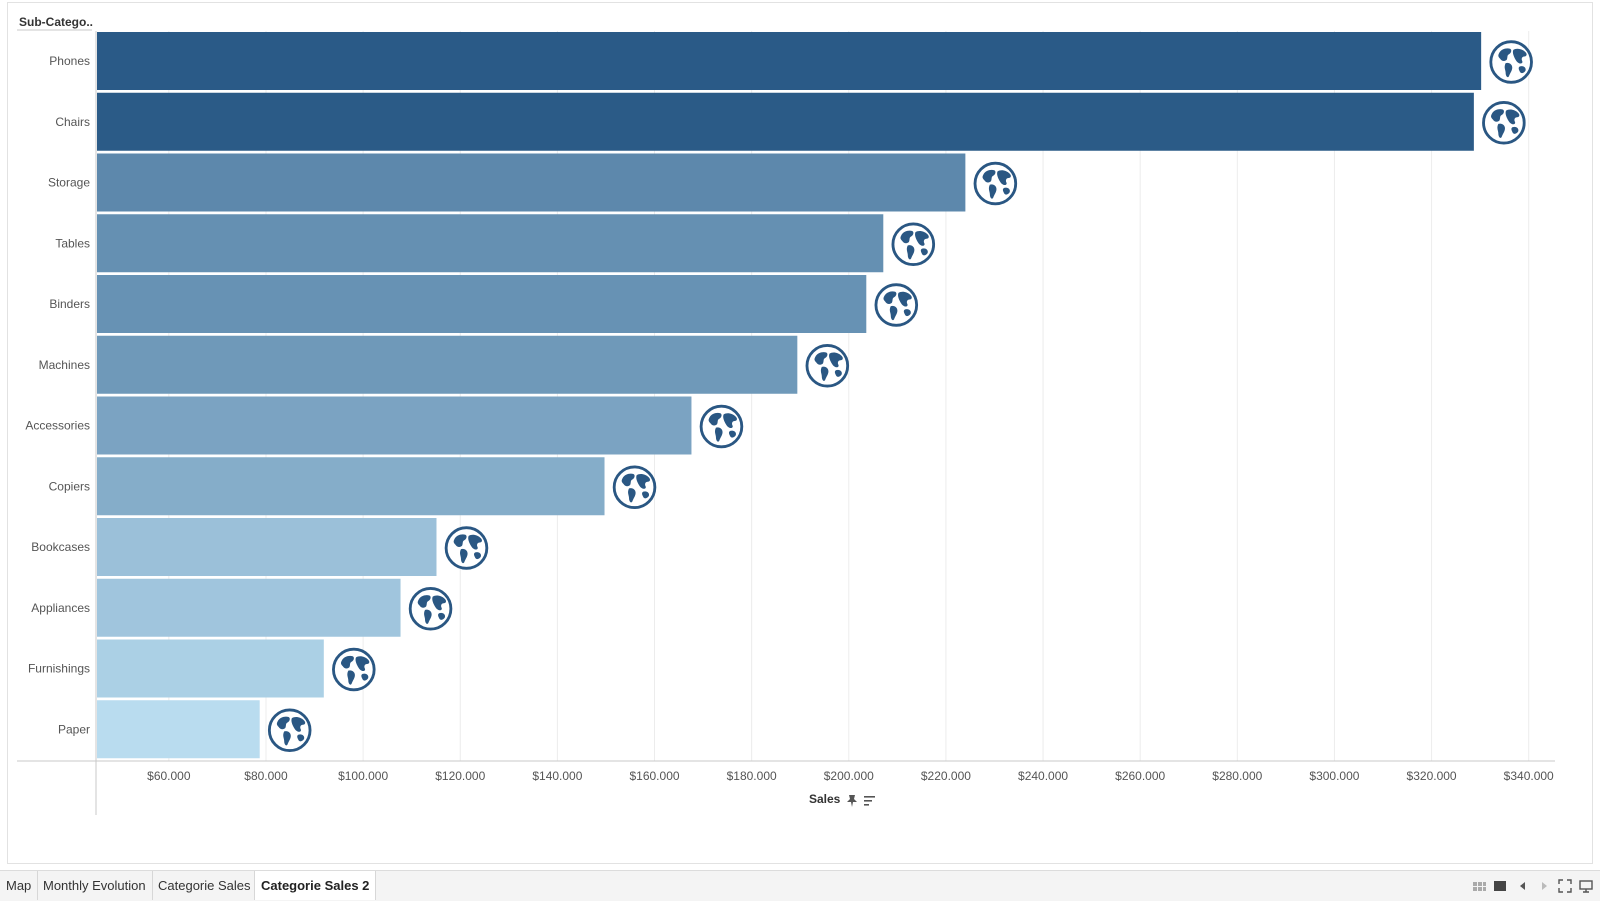  Describe the element at coordinates (1529, 776) in the screenshot. I see `x-tick-label: $340.000` at that location.